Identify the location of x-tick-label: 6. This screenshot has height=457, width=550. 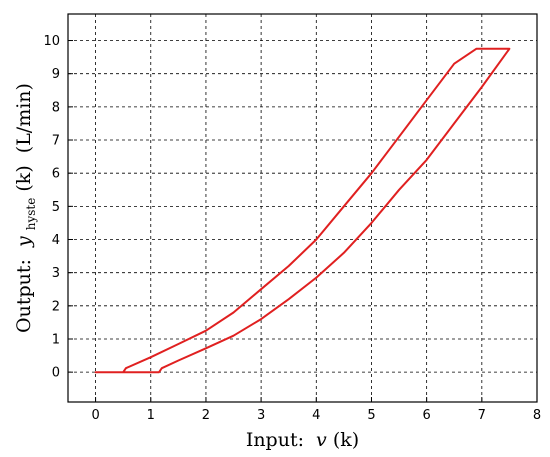
(427, 415).